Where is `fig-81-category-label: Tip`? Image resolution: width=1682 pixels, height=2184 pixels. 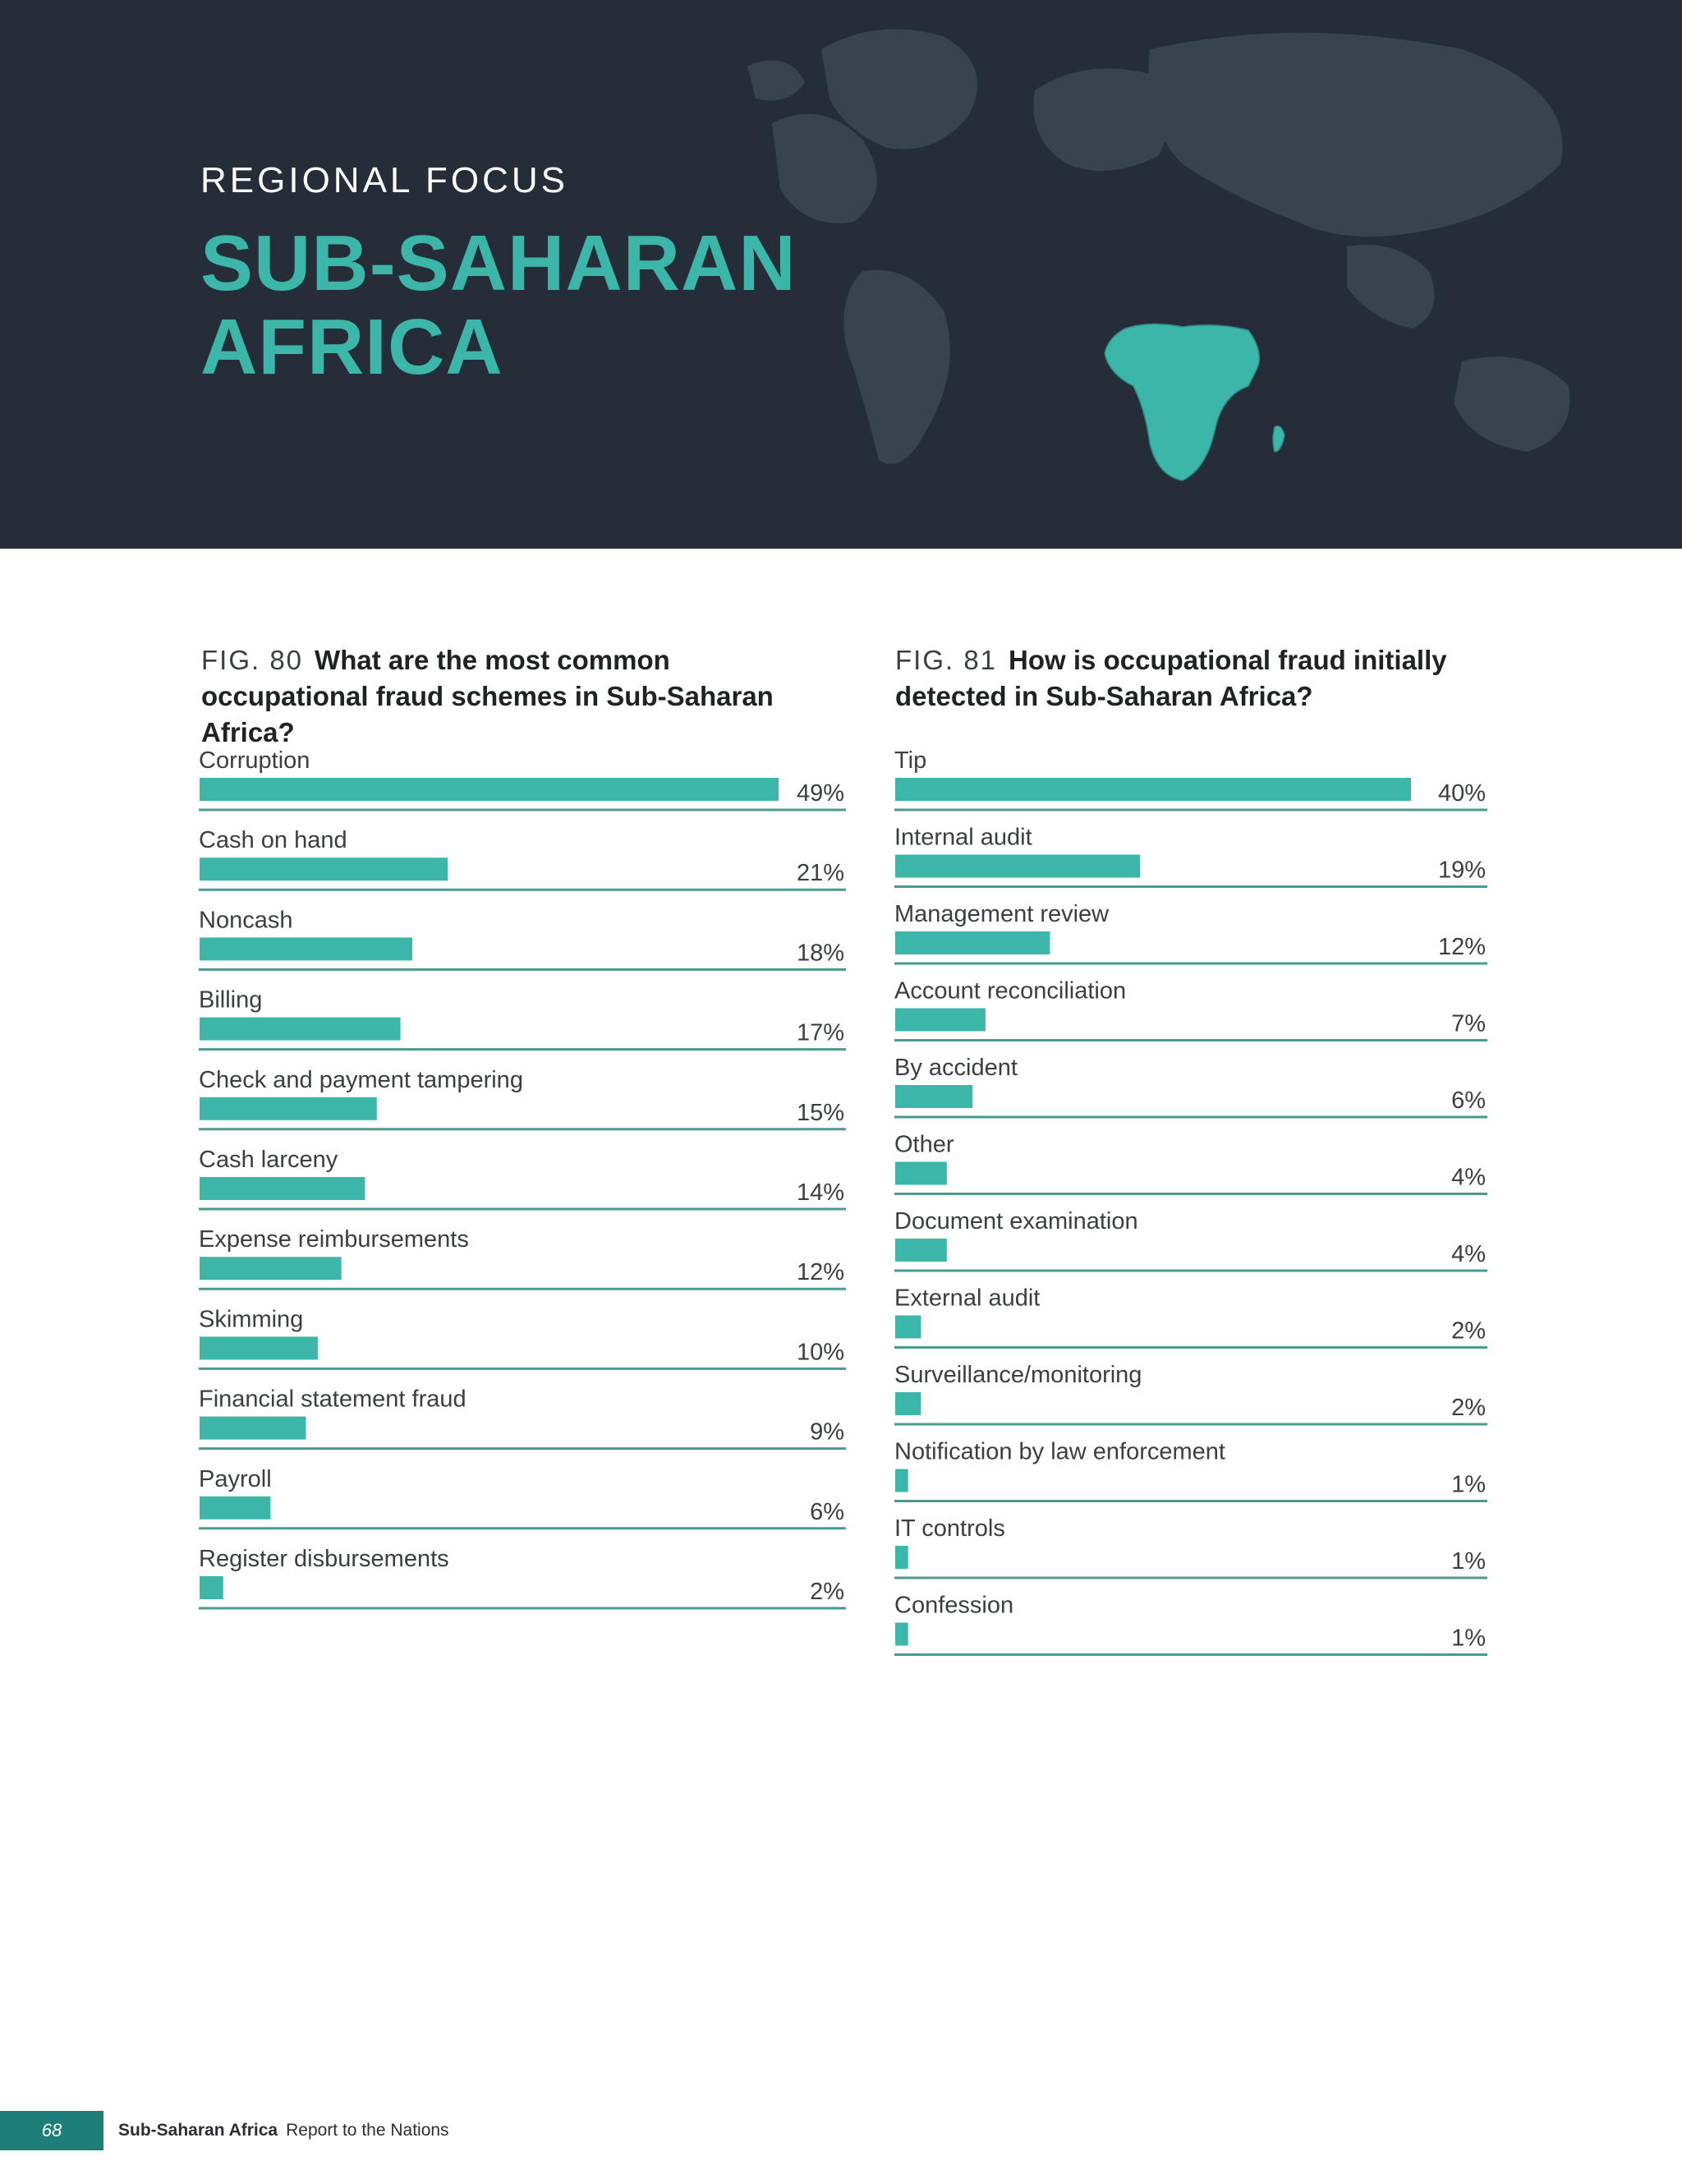
fig-81-category-label: Tip is located at coordinates (910, 760).